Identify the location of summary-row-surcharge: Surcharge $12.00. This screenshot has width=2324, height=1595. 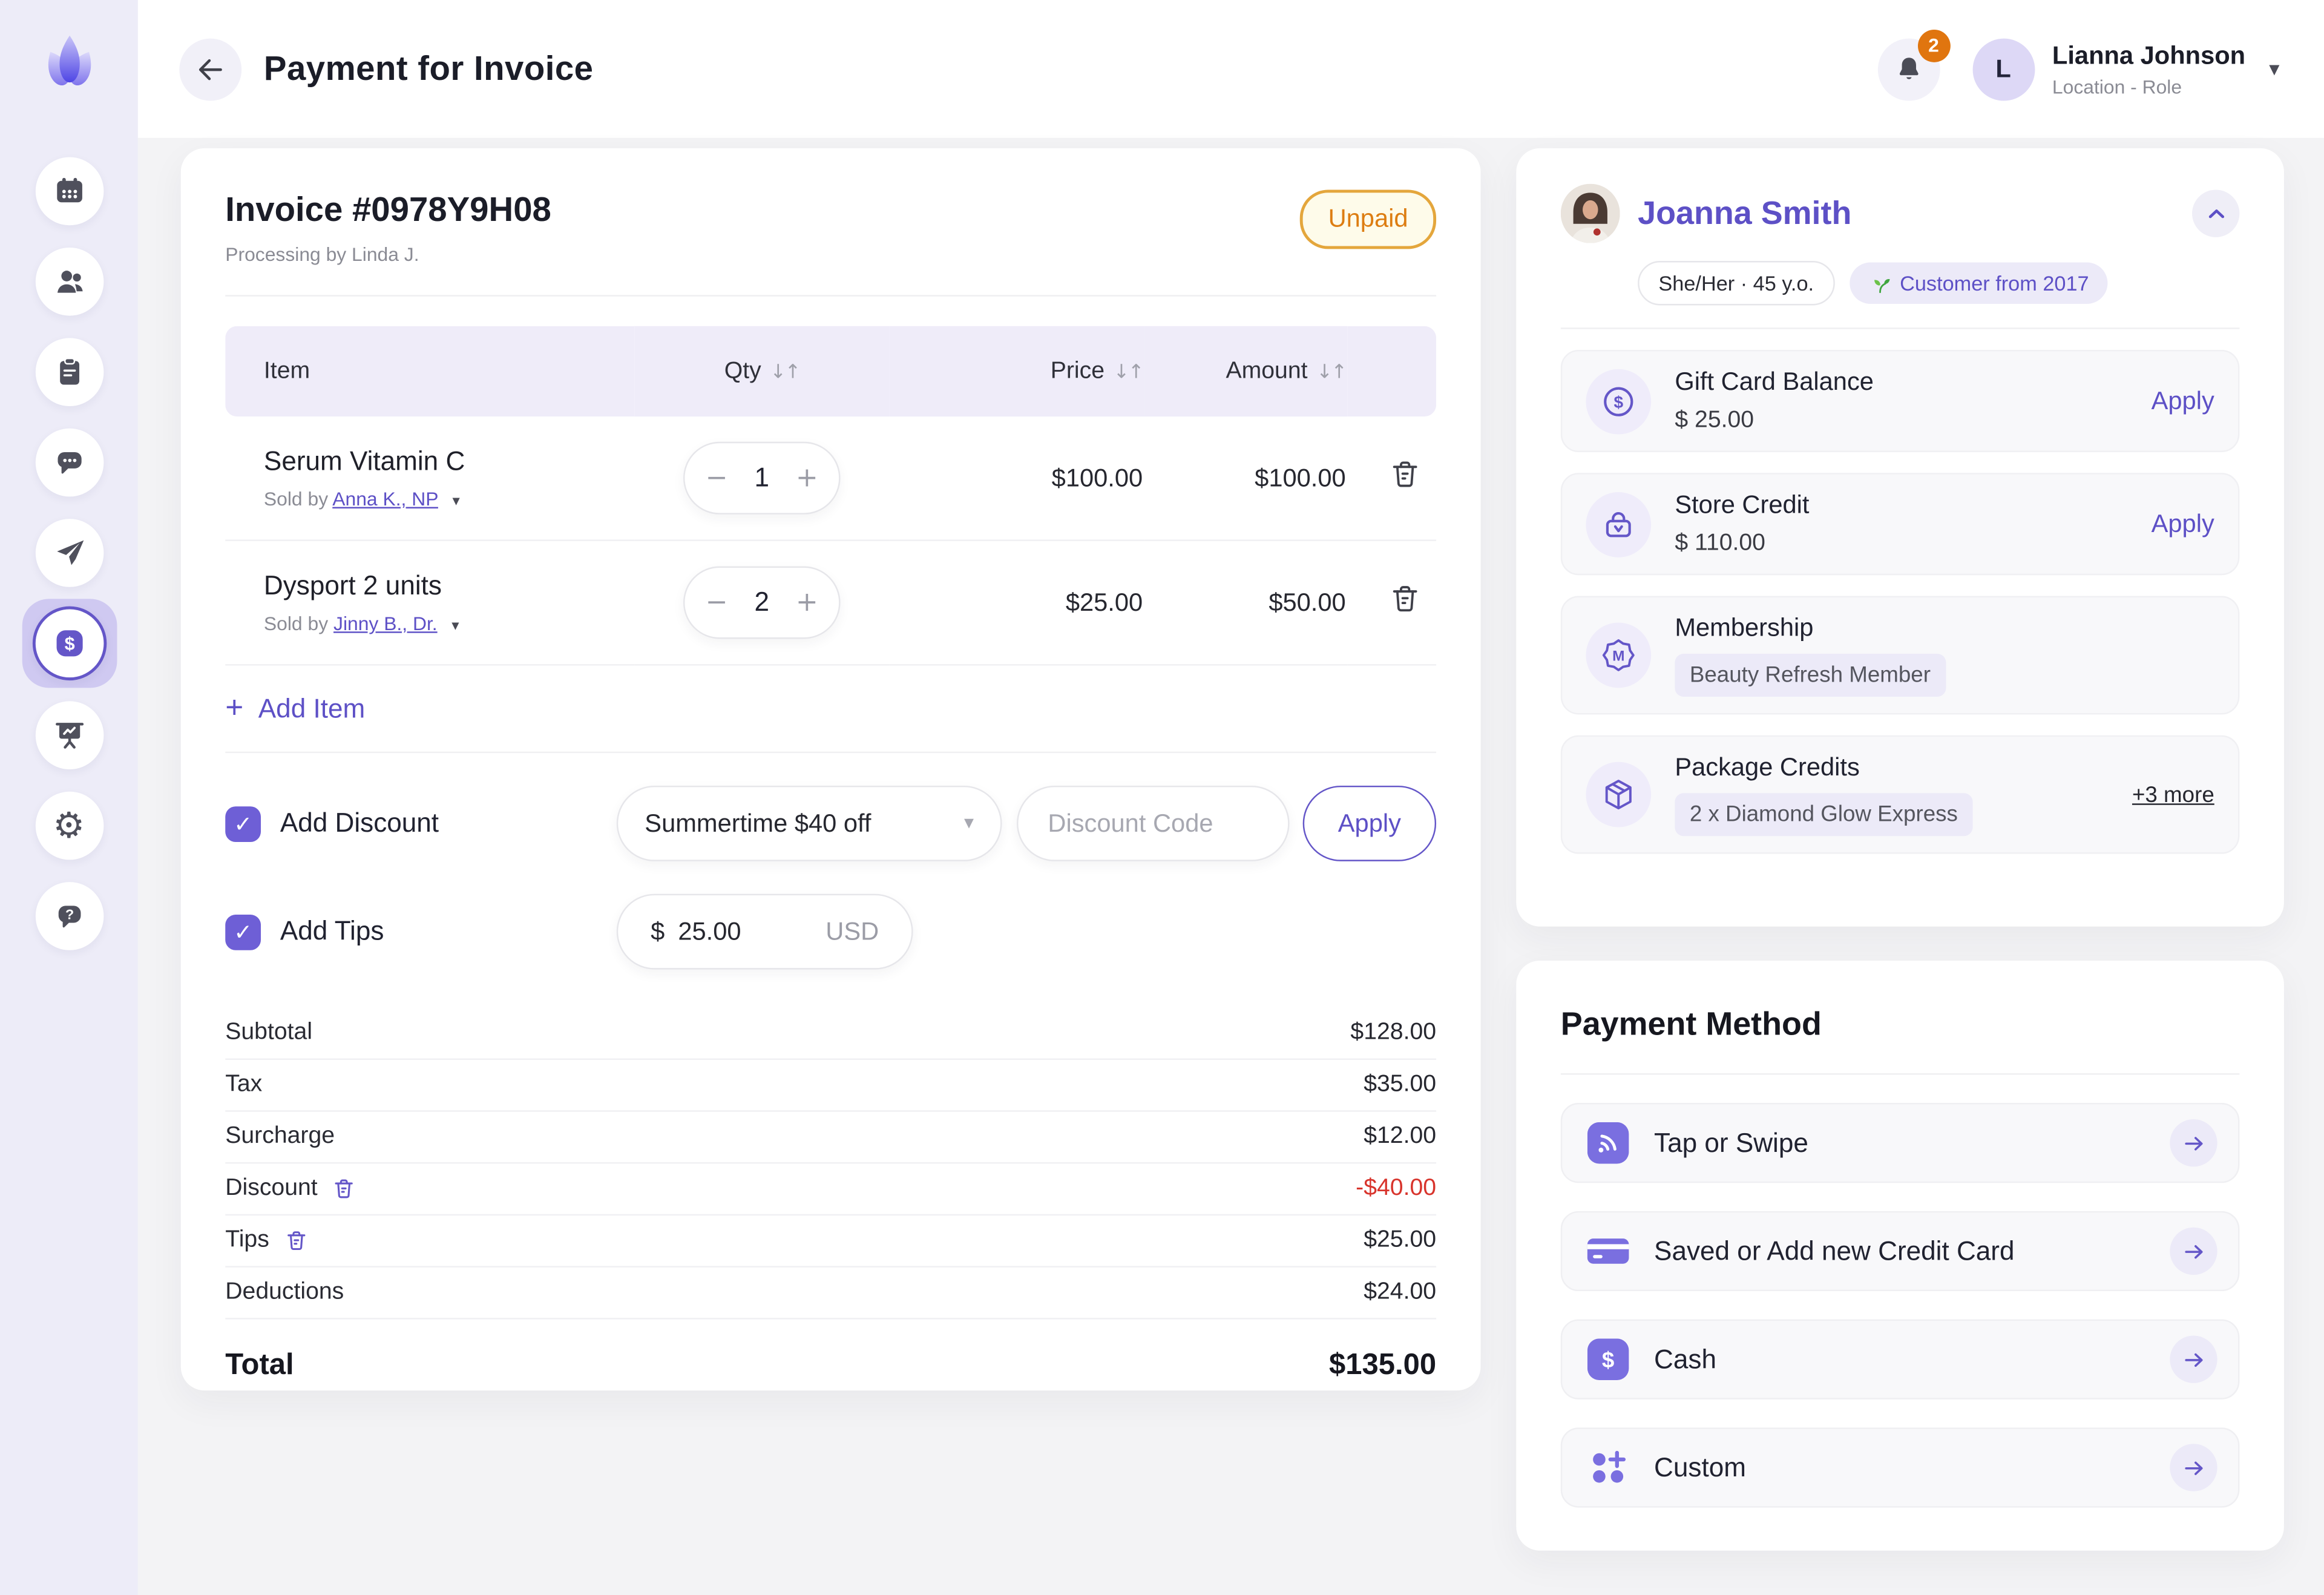
(830, 1138).